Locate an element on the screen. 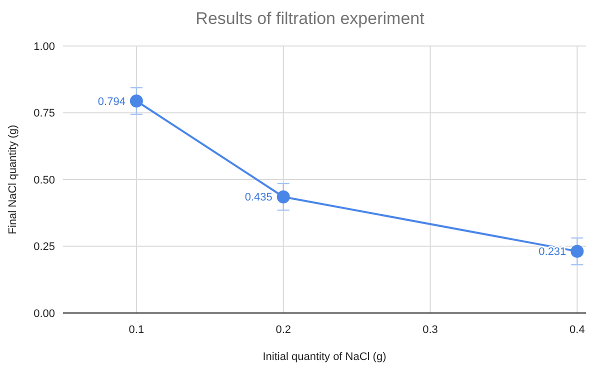 The height and width of the screenshot is (372, 600). x-axis-title: Initial quantity of NaCl (g) is located at coordinates (324, 357).